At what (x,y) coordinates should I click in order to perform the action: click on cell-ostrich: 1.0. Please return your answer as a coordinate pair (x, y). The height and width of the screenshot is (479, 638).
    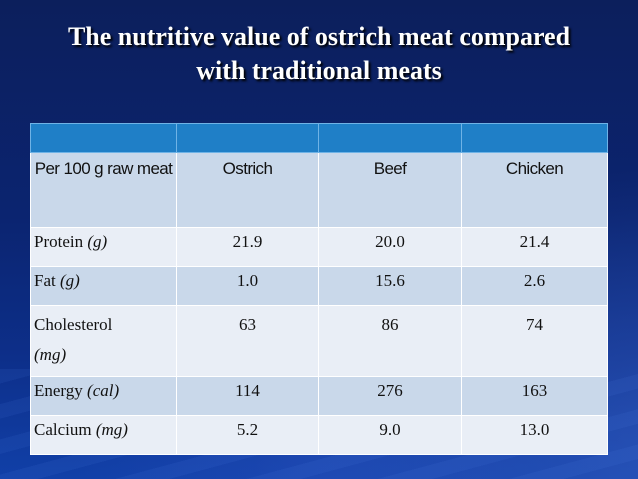
    Looking at the image, I should click on (247, 286).